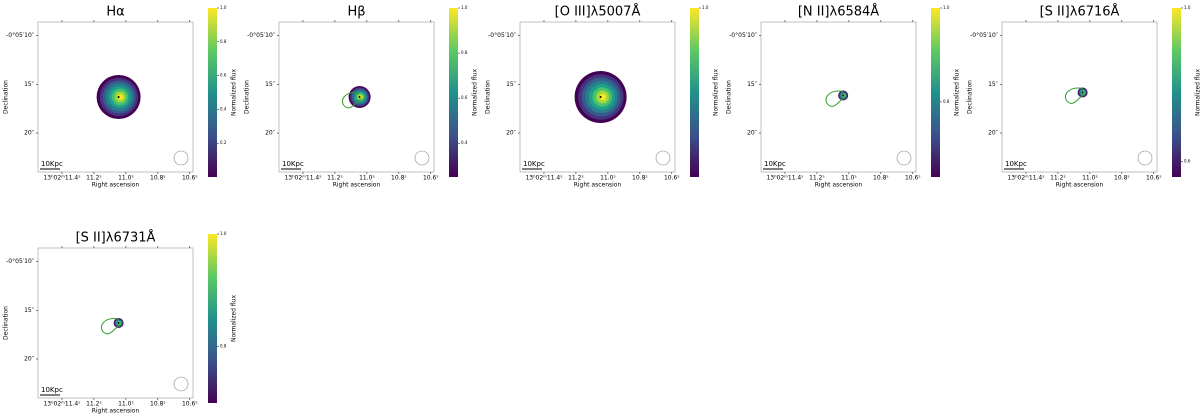  Describe the element at coordinates (356, 12) in the screenshot. I see `panel-title: Hβ` at that location.